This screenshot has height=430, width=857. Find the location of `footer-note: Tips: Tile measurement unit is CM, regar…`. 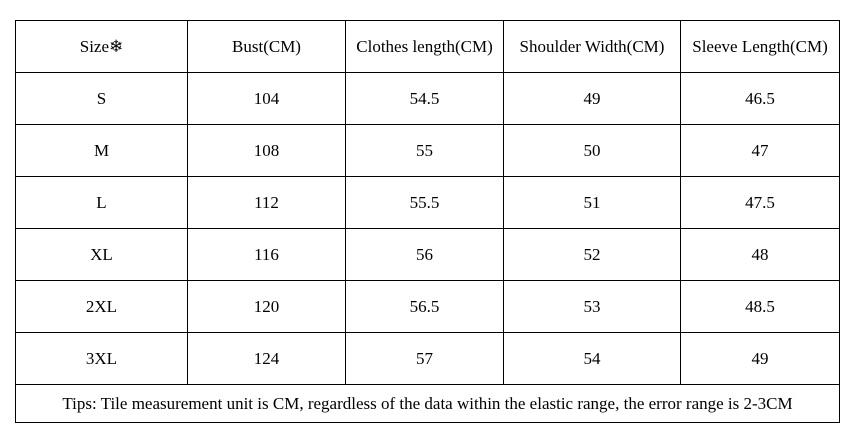

footer-note: Tips: Tile measurement unit is CM, regar… is located at coordinates (427, 403).